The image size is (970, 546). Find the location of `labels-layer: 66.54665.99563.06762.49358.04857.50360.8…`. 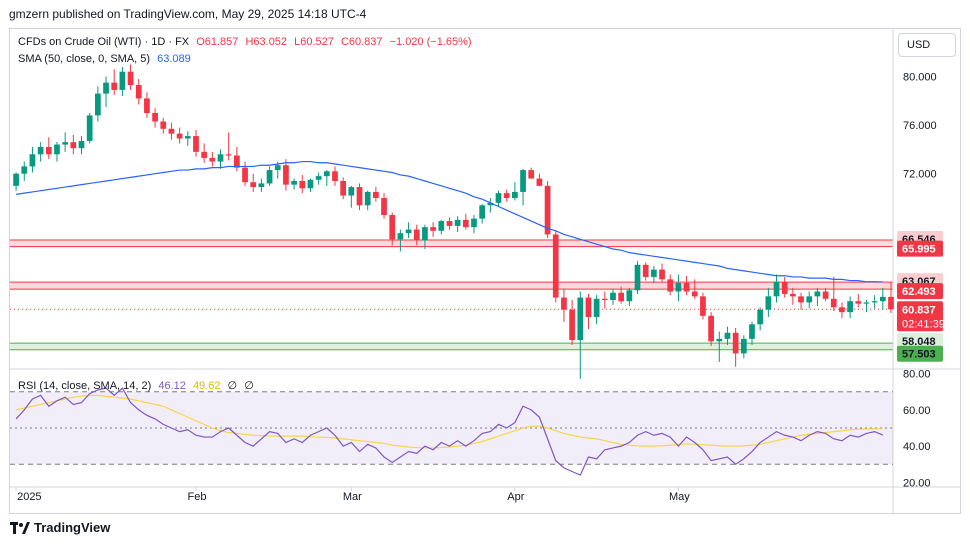

labels-layer: 66.54665.99563.06762.49358.04857.50360.8… is located at coordinates (921, 296).